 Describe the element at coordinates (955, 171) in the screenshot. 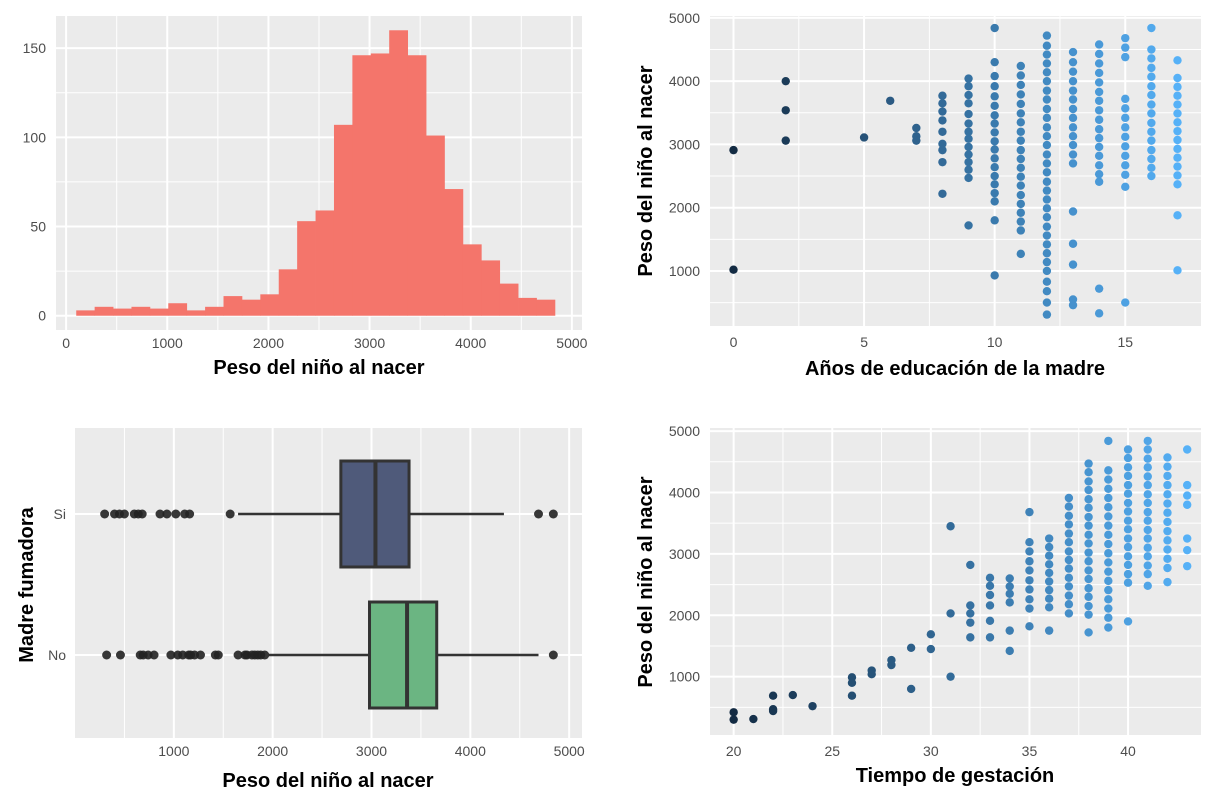

I see `education-points` at that location.